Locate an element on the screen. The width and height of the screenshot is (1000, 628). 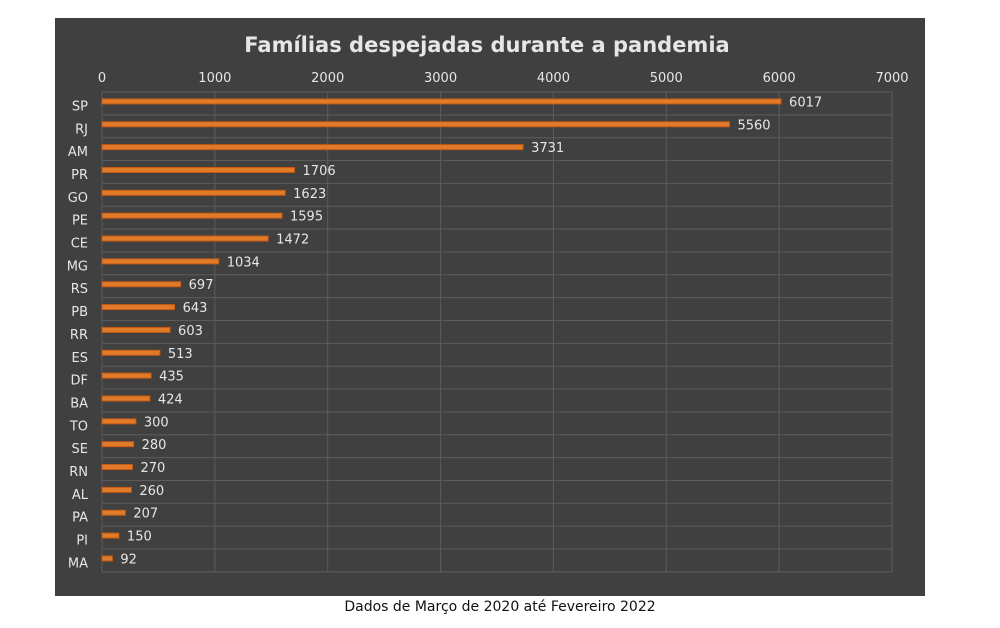
category-label: RJ is located at coordinates (81, 129).